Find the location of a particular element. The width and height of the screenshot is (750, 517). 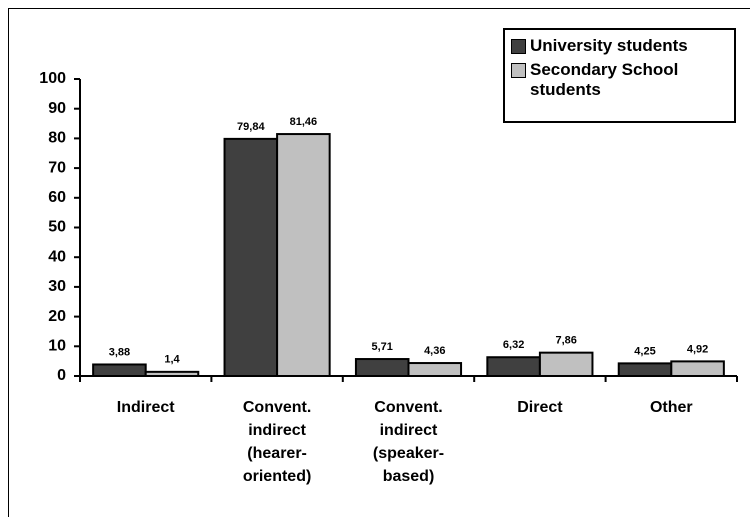

y-tick-label: 50 is located at coordinates (57, 227).